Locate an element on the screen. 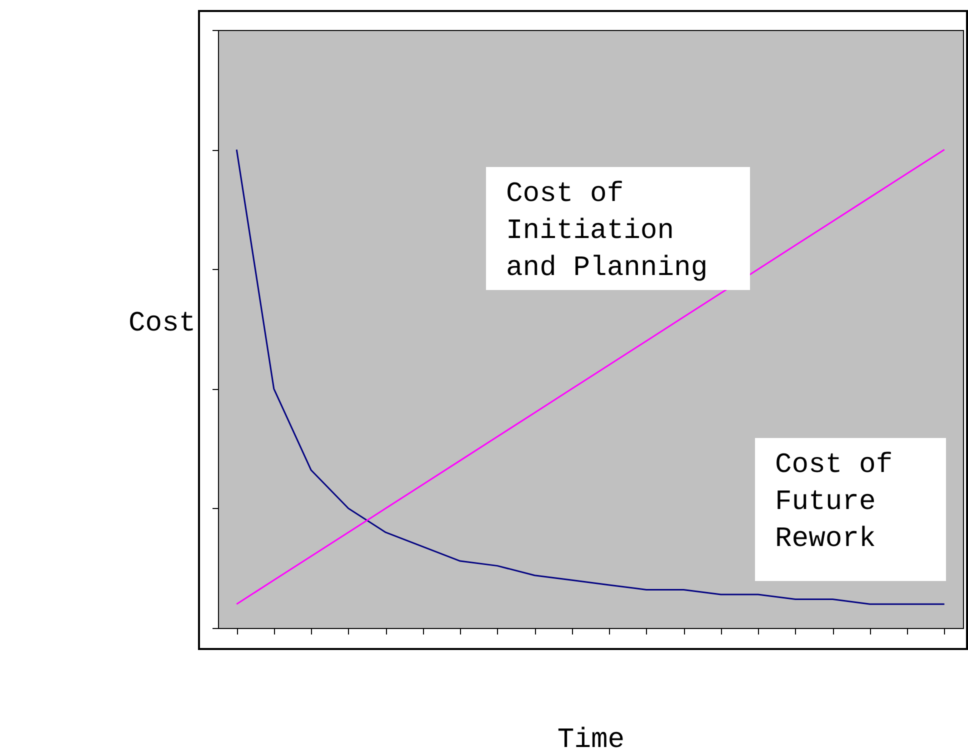 Image resolution: width=968 pixels, height=750 pixels. annotation: Cost of Initiation and Planning is located at coordinates (607, 231).